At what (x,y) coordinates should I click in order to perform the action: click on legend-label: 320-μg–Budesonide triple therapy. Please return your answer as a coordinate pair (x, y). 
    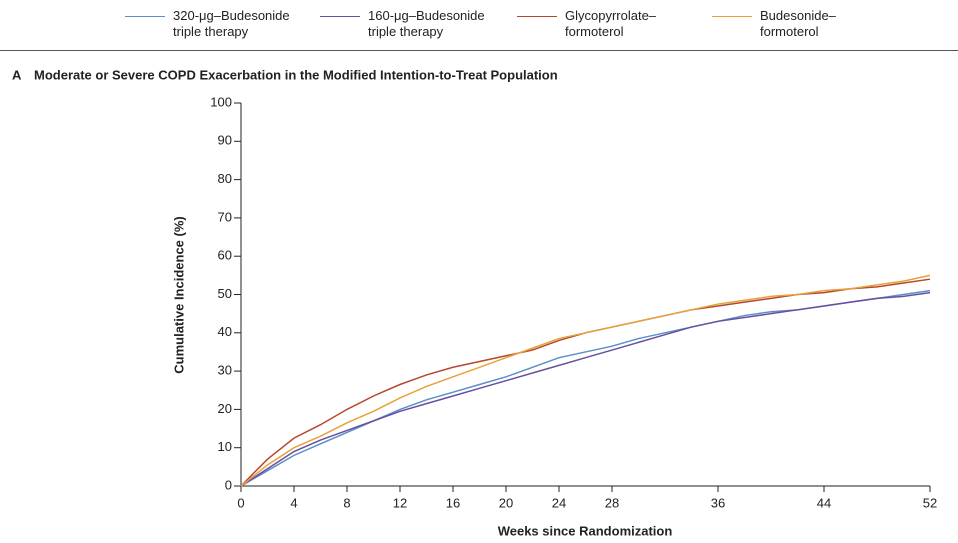
    Looking at the image, I should click on (231, 23).